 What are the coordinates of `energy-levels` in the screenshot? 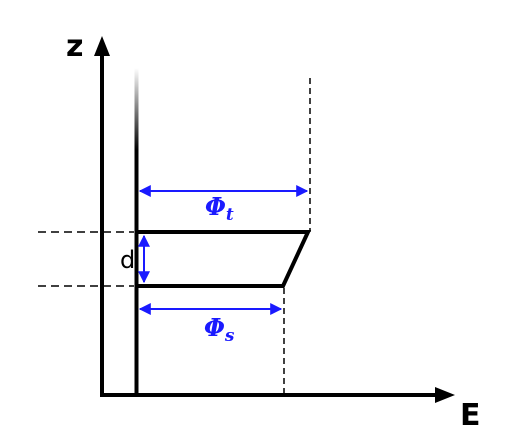 It's located at (224, 259).